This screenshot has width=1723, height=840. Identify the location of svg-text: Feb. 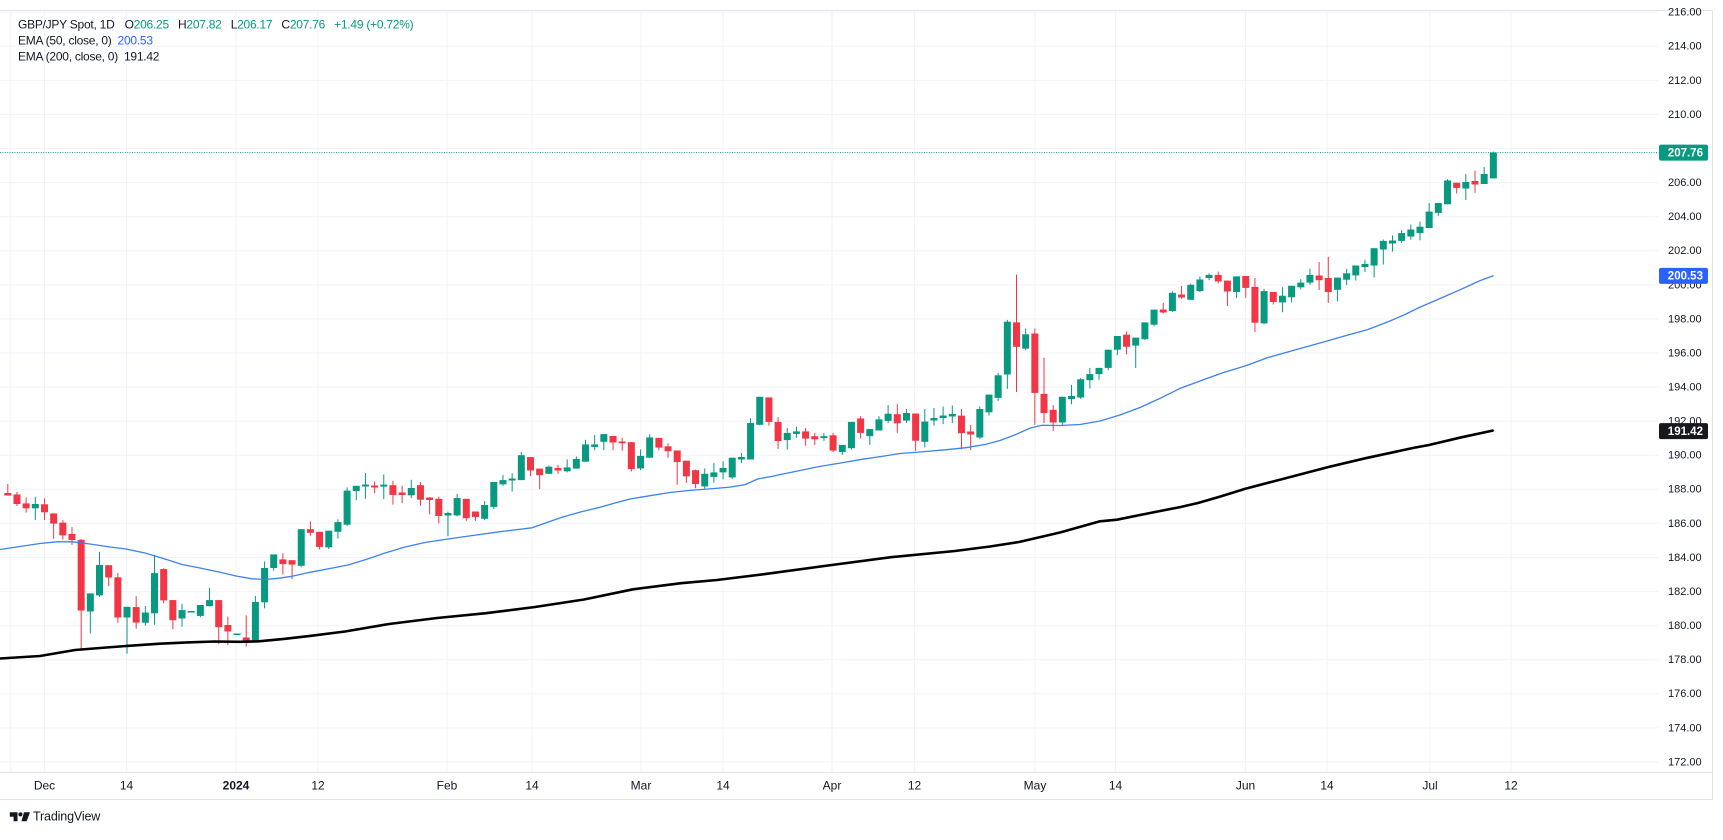
(447, 786).